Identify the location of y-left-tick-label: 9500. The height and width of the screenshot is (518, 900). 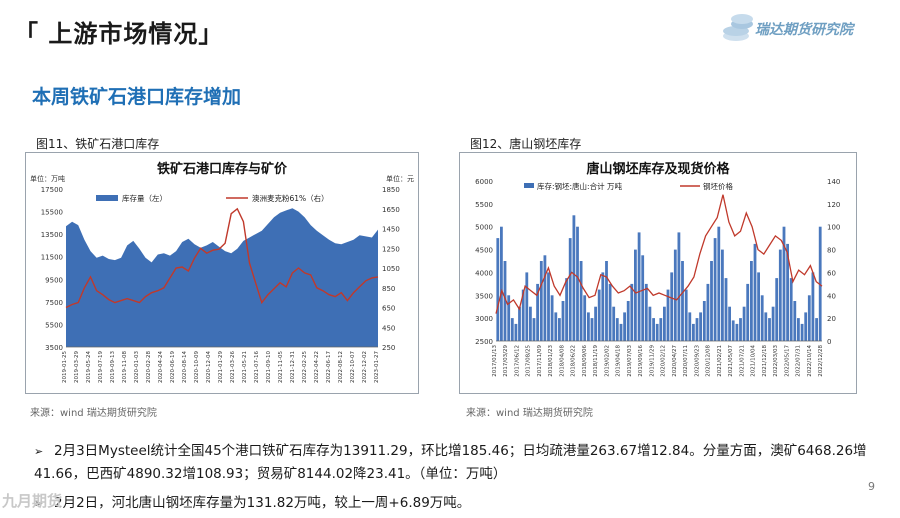
(54, 280).